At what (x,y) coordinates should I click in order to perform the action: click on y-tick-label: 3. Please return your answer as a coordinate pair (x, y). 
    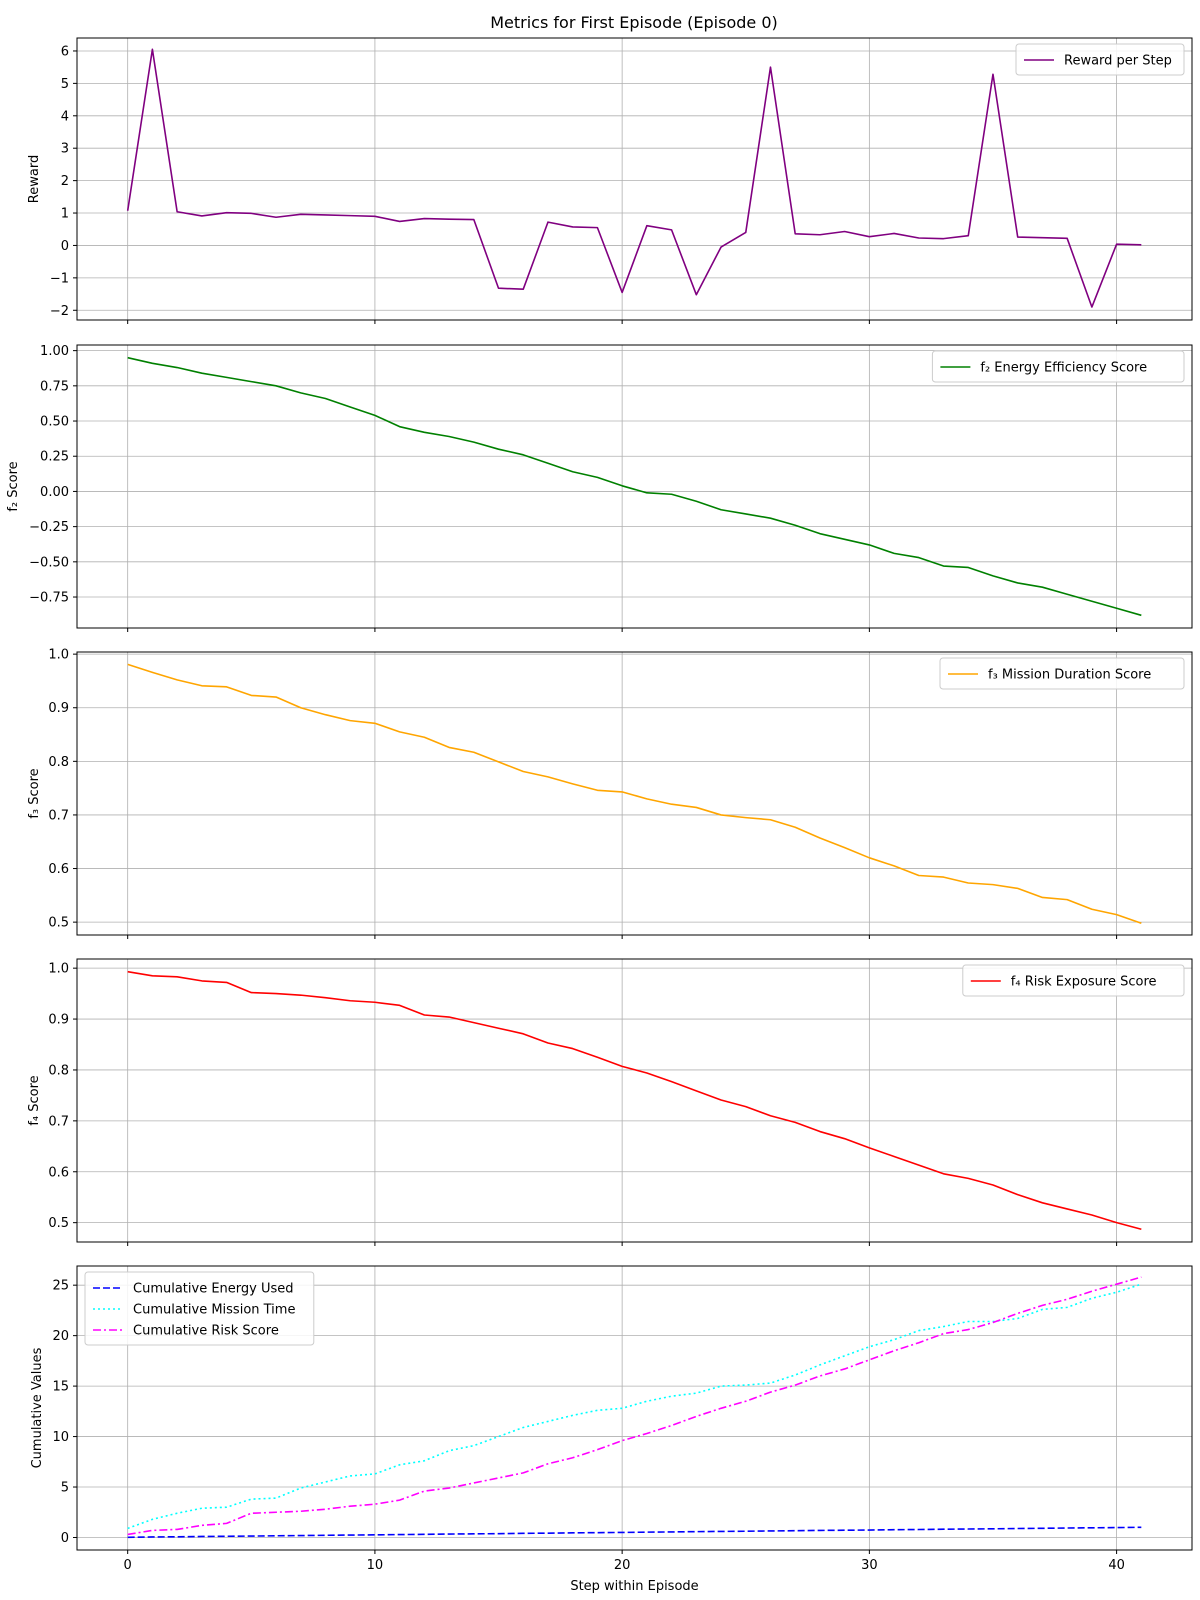
    Looking at the image, I should click on (65, 149).